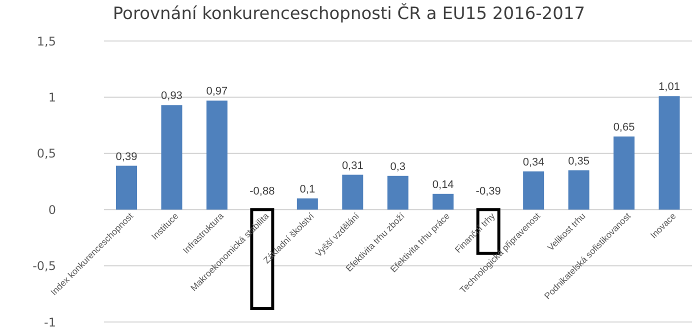 This screenshot has height=333, width=698. What do you see at coordinates (46, 153) in the screenshot?
I see `y-tick-label: 0,5` at bounding box center [46, 153].